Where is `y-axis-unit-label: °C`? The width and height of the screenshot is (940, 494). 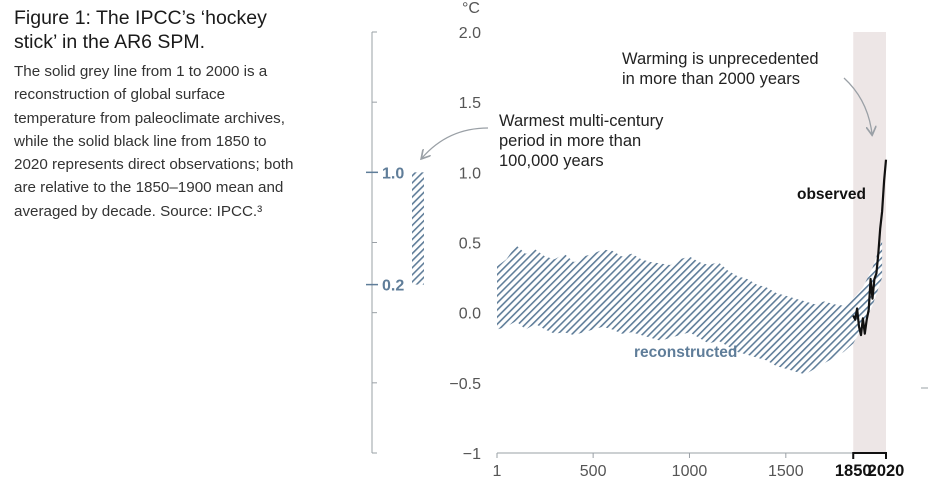
y-axis-unit-label: °C is located at coordinates (471, 8).